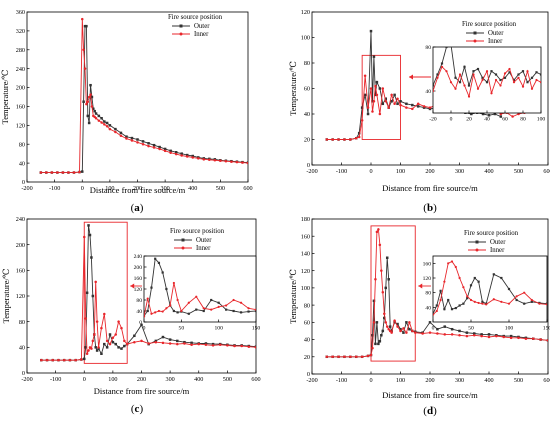 The height and width of the screenshot is (428, 550). What do you see at coordinates (307, 140) in the screenshot?
I see `y-tick-label: 20` at bounding box center [307, 140].